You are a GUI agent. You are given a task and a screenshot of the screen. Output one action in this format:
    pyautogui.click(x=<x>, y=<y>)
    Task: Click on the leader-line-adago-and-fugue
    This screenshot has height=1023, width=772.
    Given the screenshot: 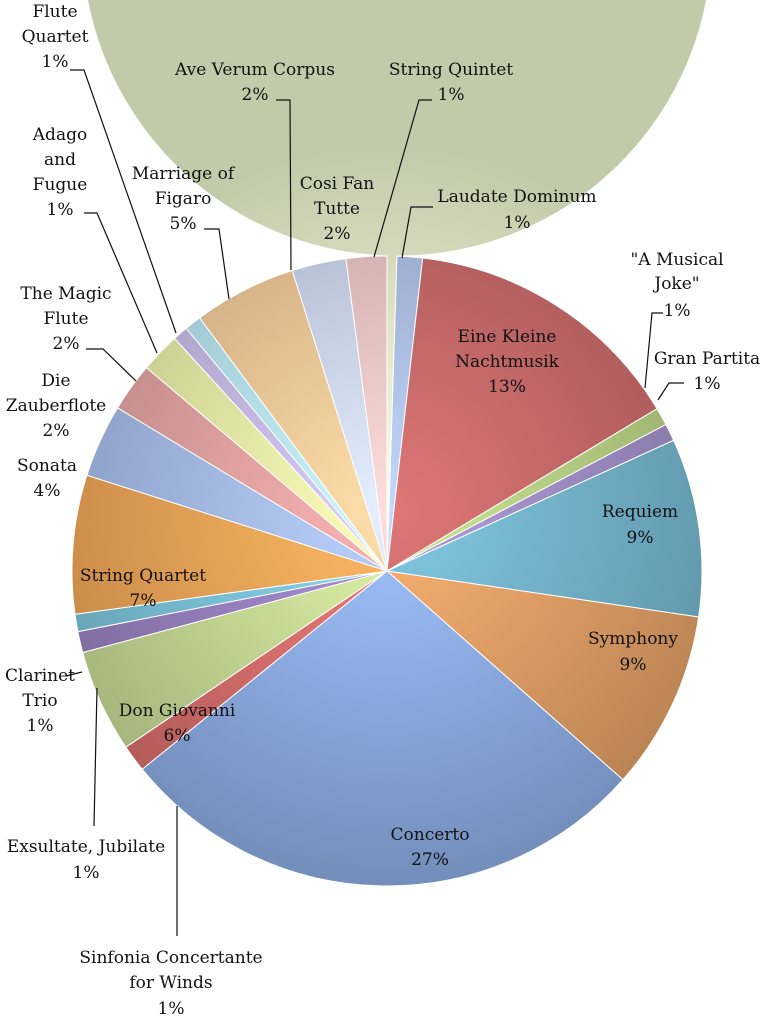 What is the action you would take?
    pyautogui.click(x=121, y=283)
    